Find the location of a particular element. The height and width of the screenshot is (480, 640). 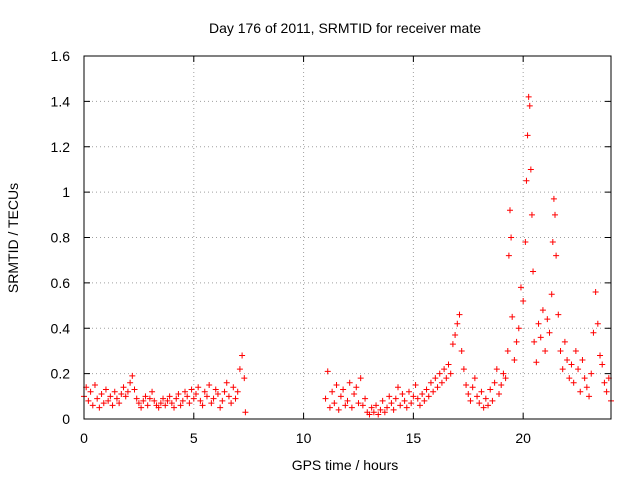

y-tick-label: 0.8 is located at coordinates (61, 238).